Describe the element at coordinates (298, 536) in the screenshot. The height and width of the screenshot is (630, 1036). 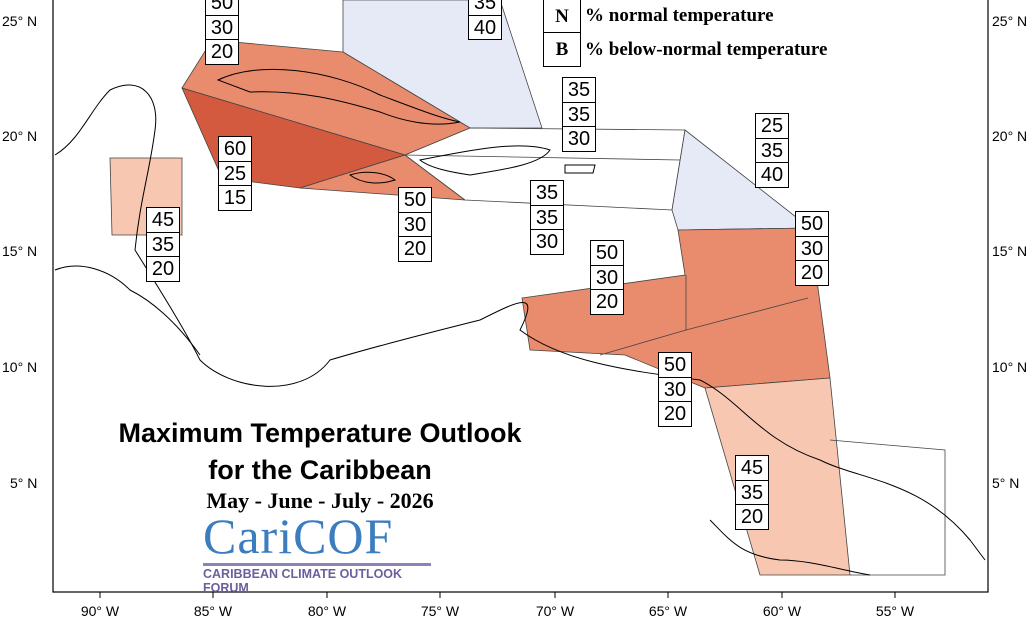
I see `caricof-logo: CariCOF` at that location.